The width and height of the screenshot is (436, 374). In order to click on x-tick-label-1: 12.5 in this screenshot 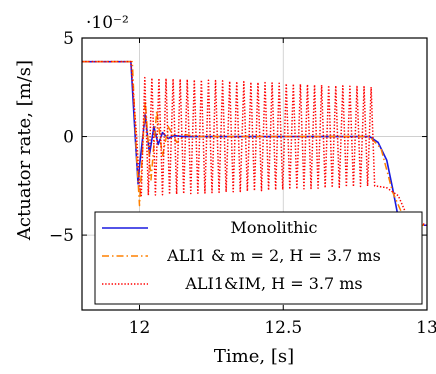, I will do `click(283, 328)`.